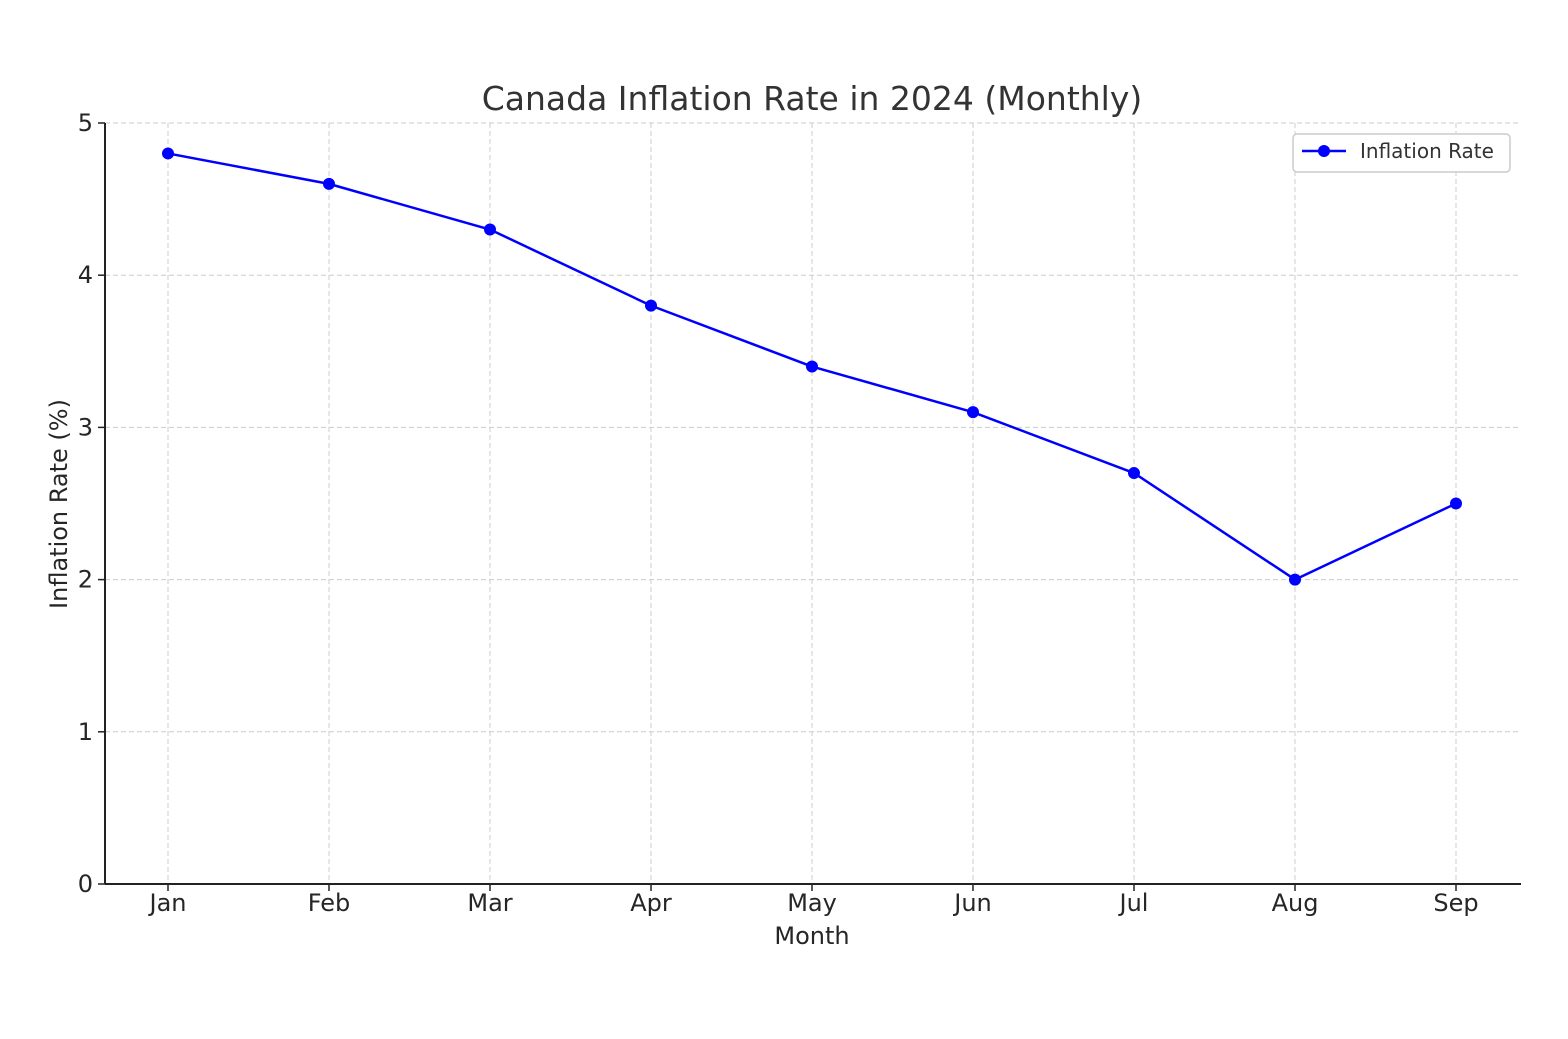  I want to click on x-tick-label: Jan, so click(167, 903).